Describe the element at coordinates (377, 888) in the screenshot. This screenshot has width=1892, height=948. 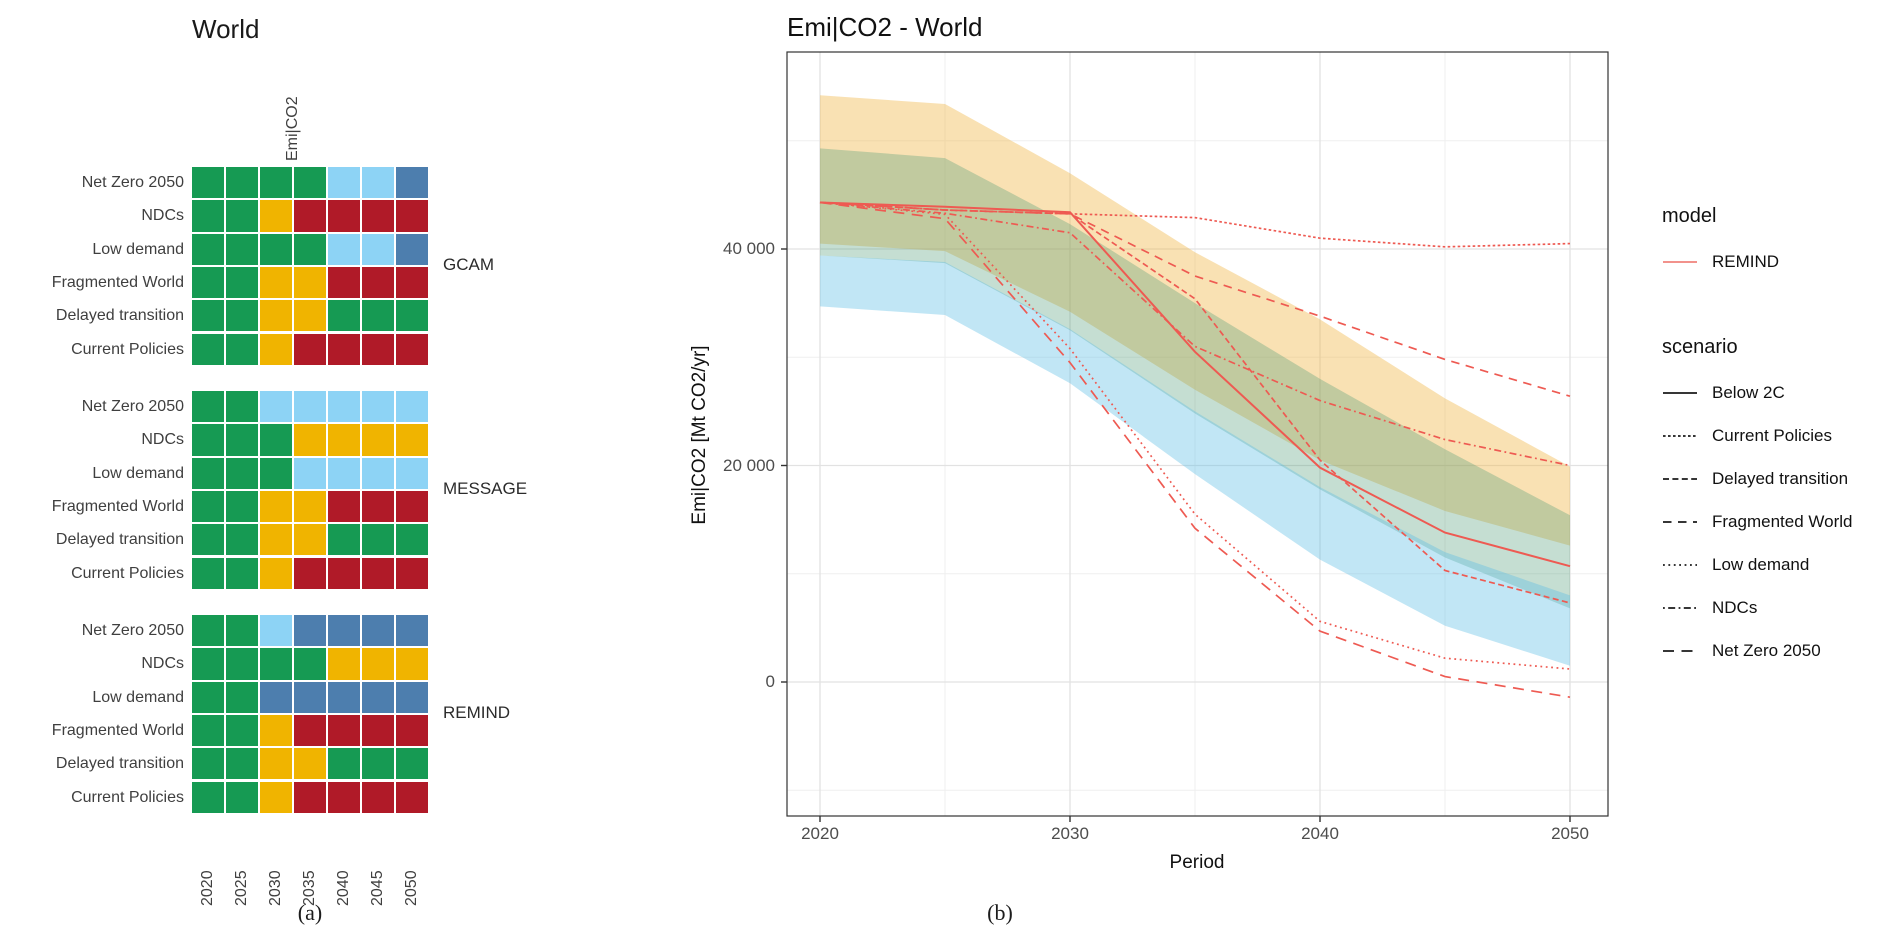
I see `heatmap-year-label: 2045` at that location.